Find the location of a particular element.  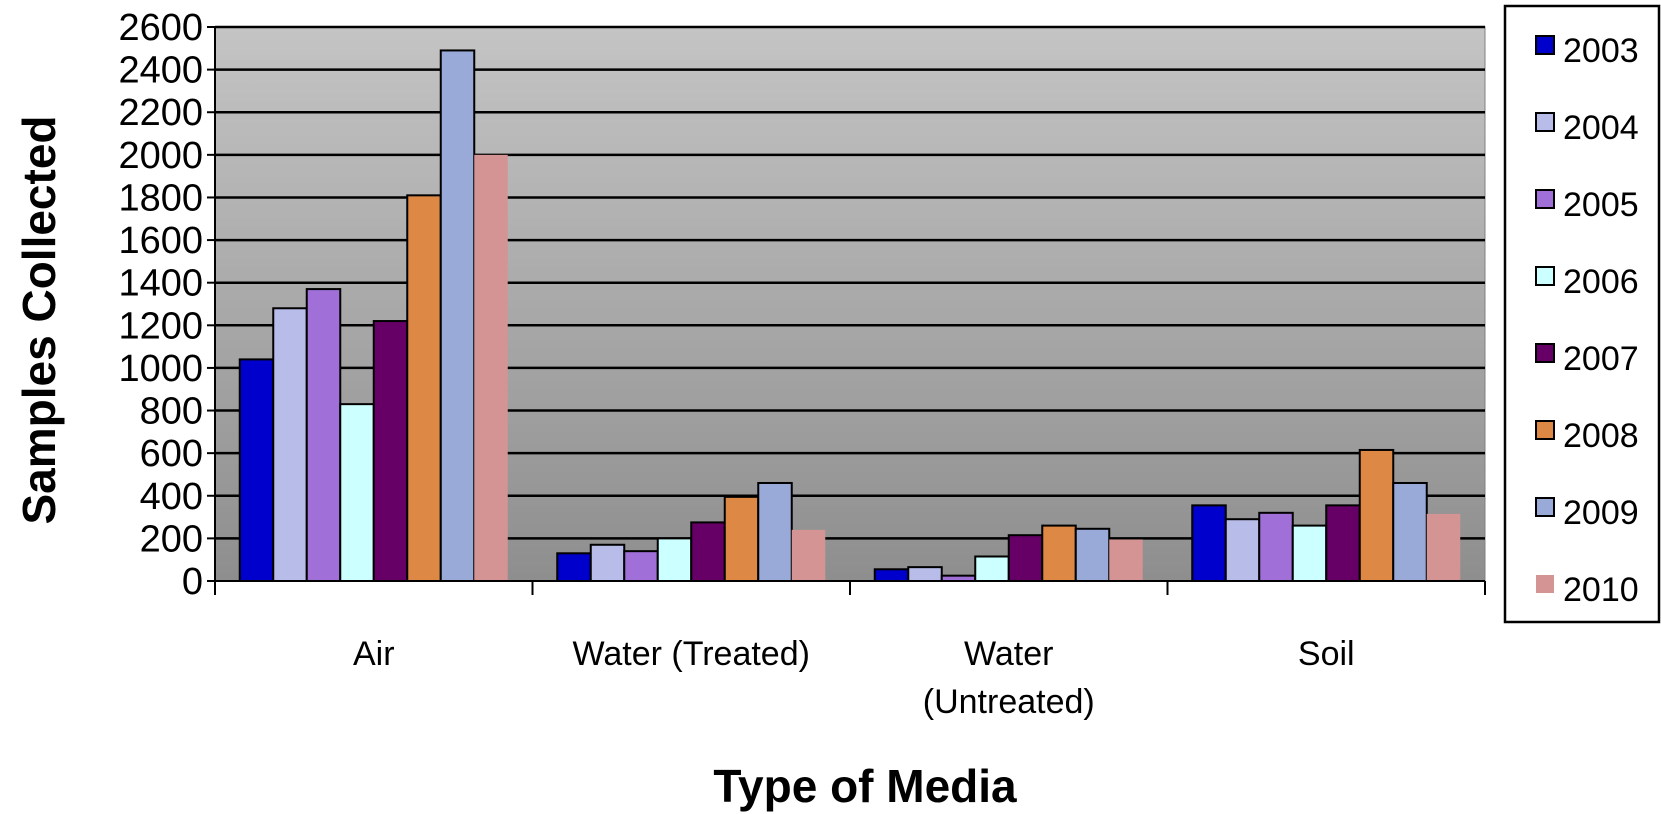

y-tick-label: 1200 is located at coordinates (160, 326).